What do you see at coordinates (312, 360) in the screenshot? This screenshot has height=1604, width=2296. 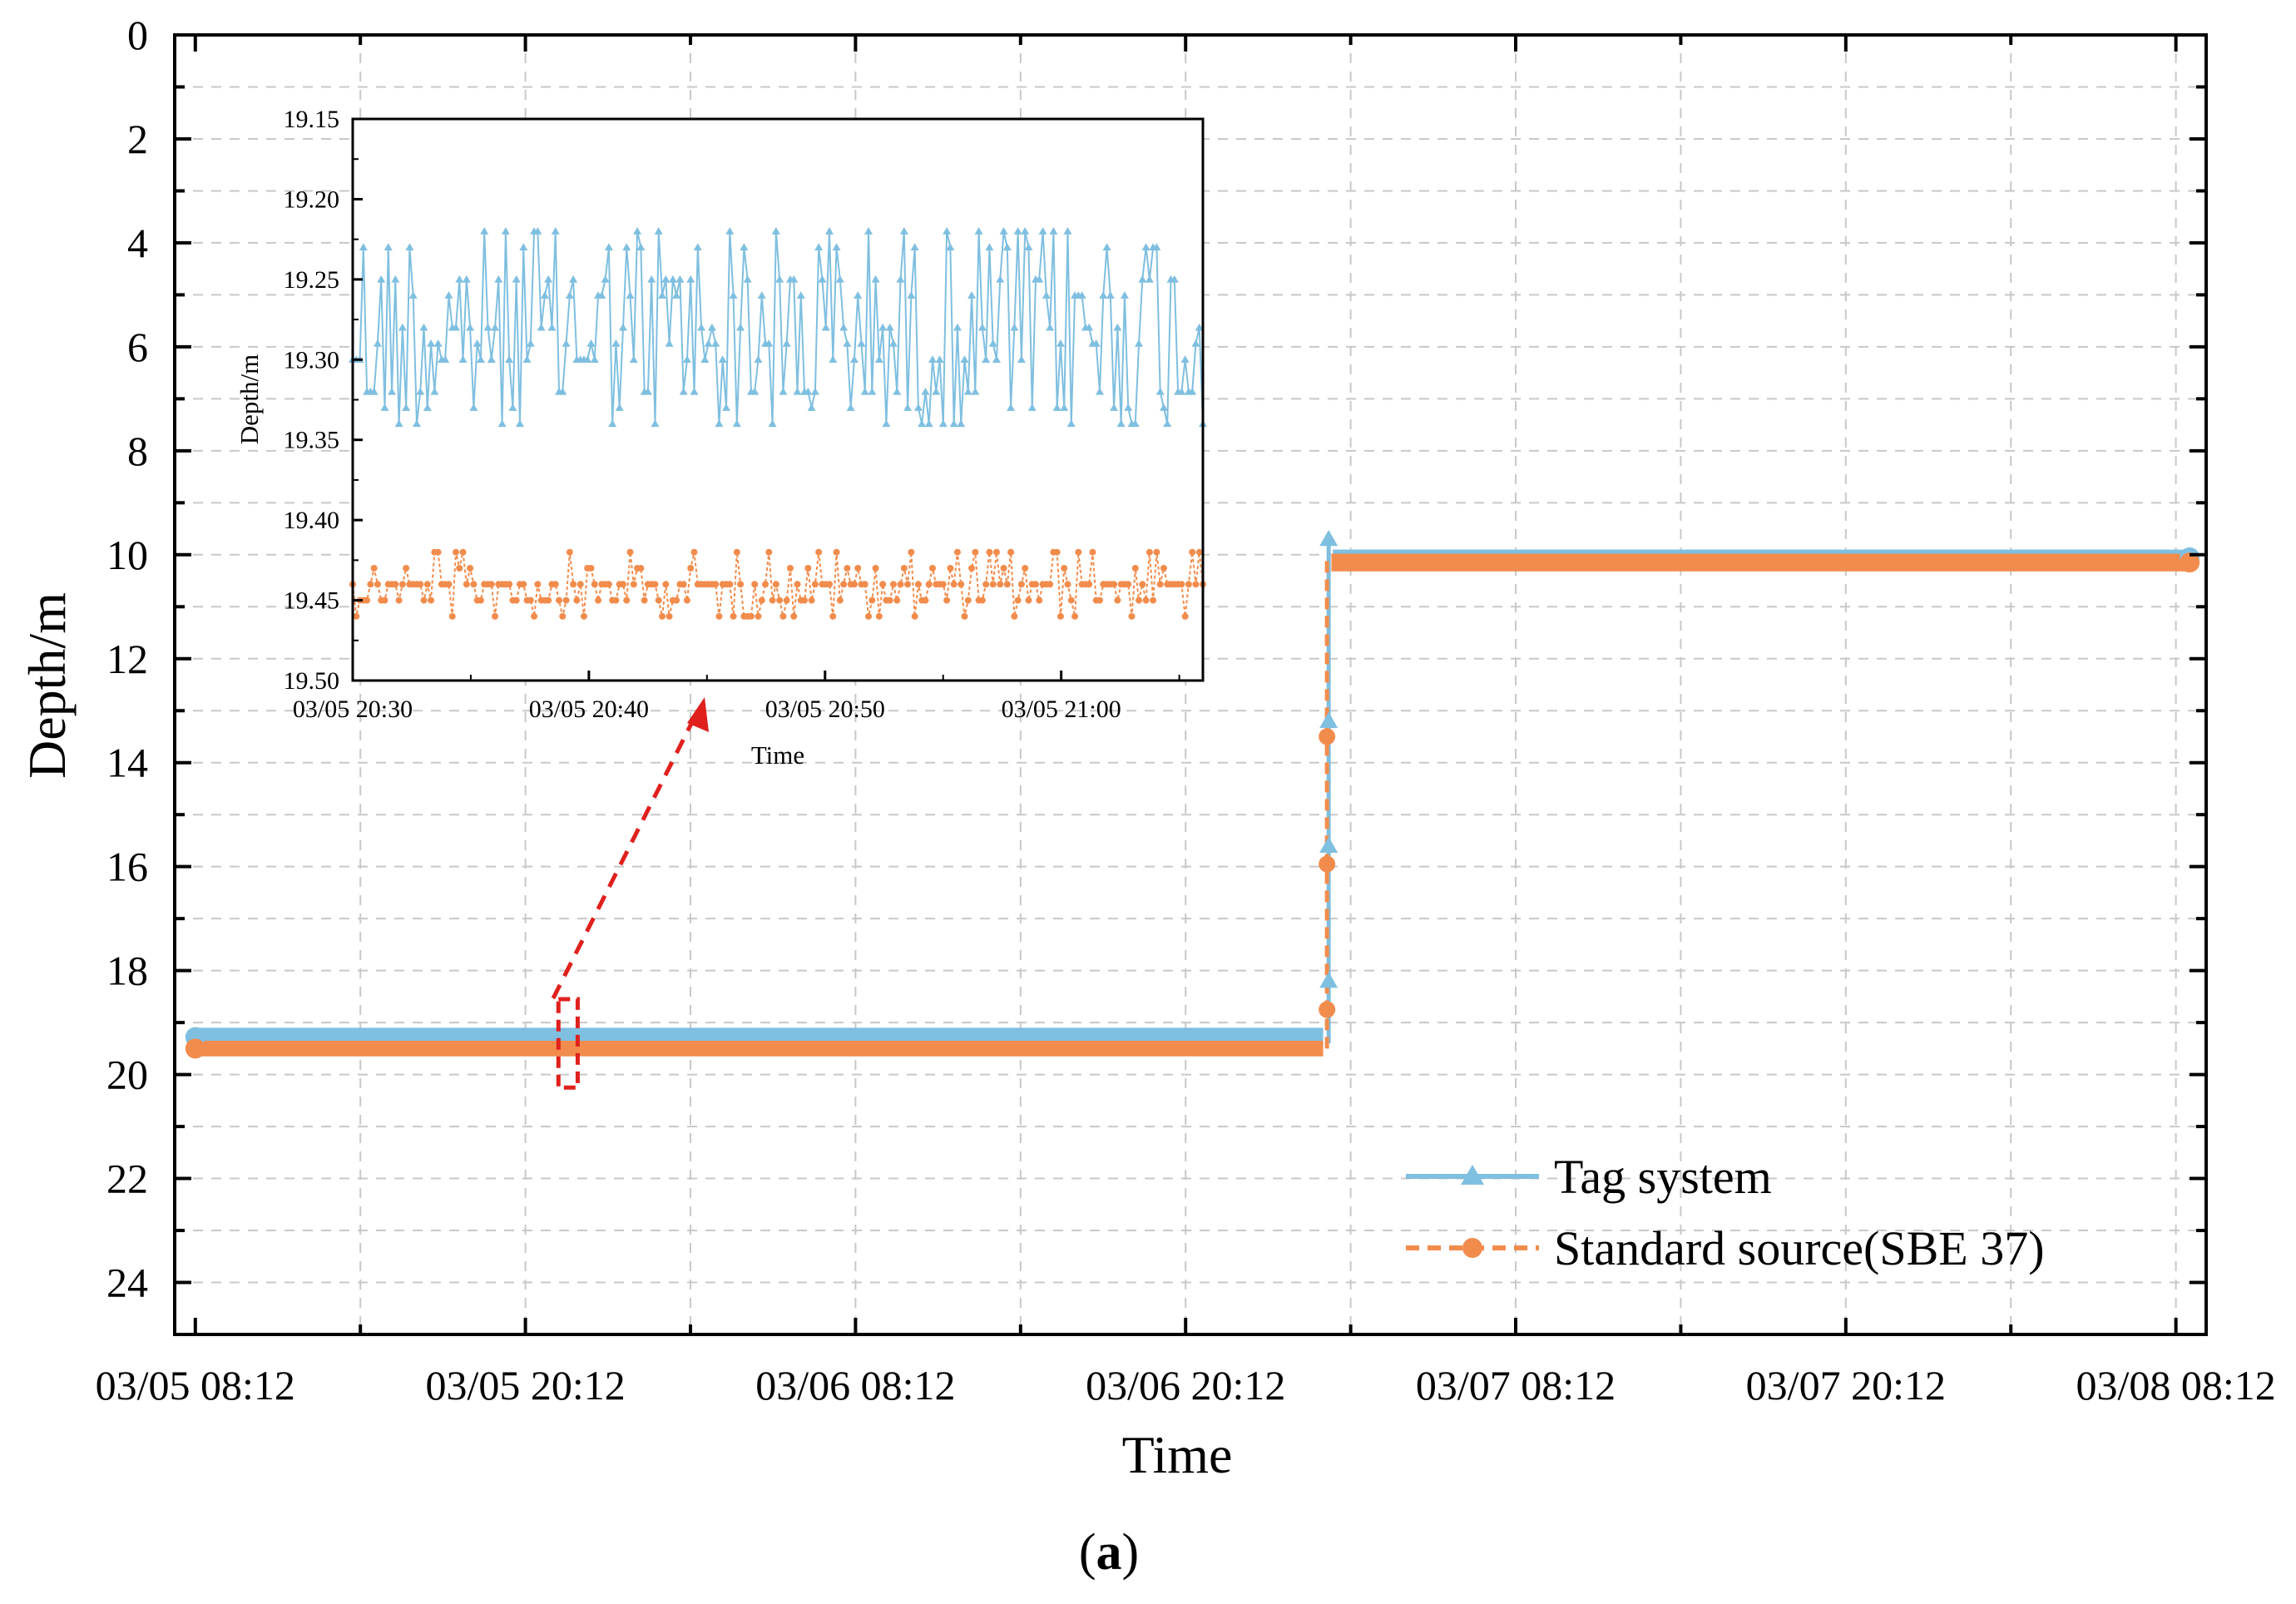 I see `inset-y-tick-label: 19.30` at bounding box center [312, 360].